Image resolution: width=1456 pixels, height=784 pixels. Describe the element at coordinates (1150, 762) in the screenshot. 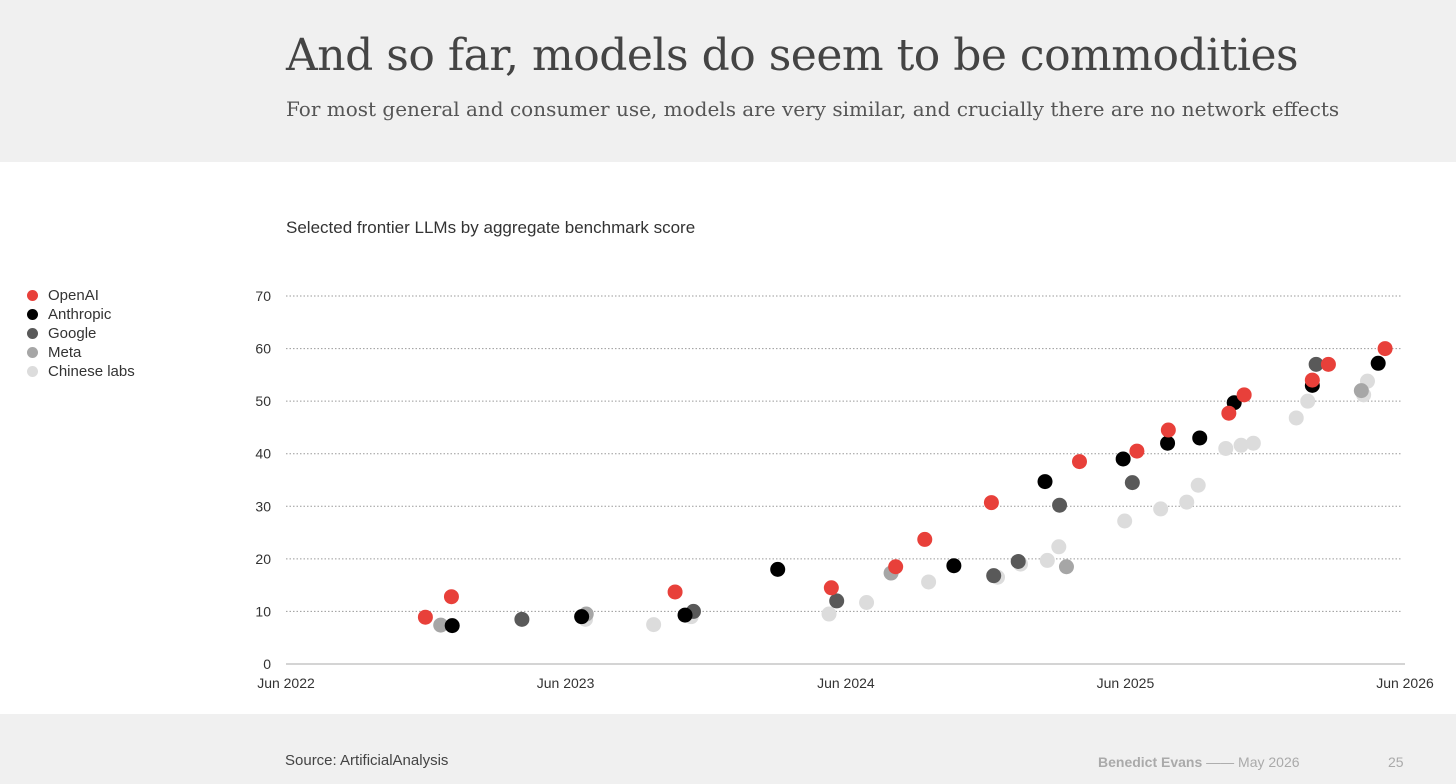

I see `author-name: Benedict Evans` at that location.